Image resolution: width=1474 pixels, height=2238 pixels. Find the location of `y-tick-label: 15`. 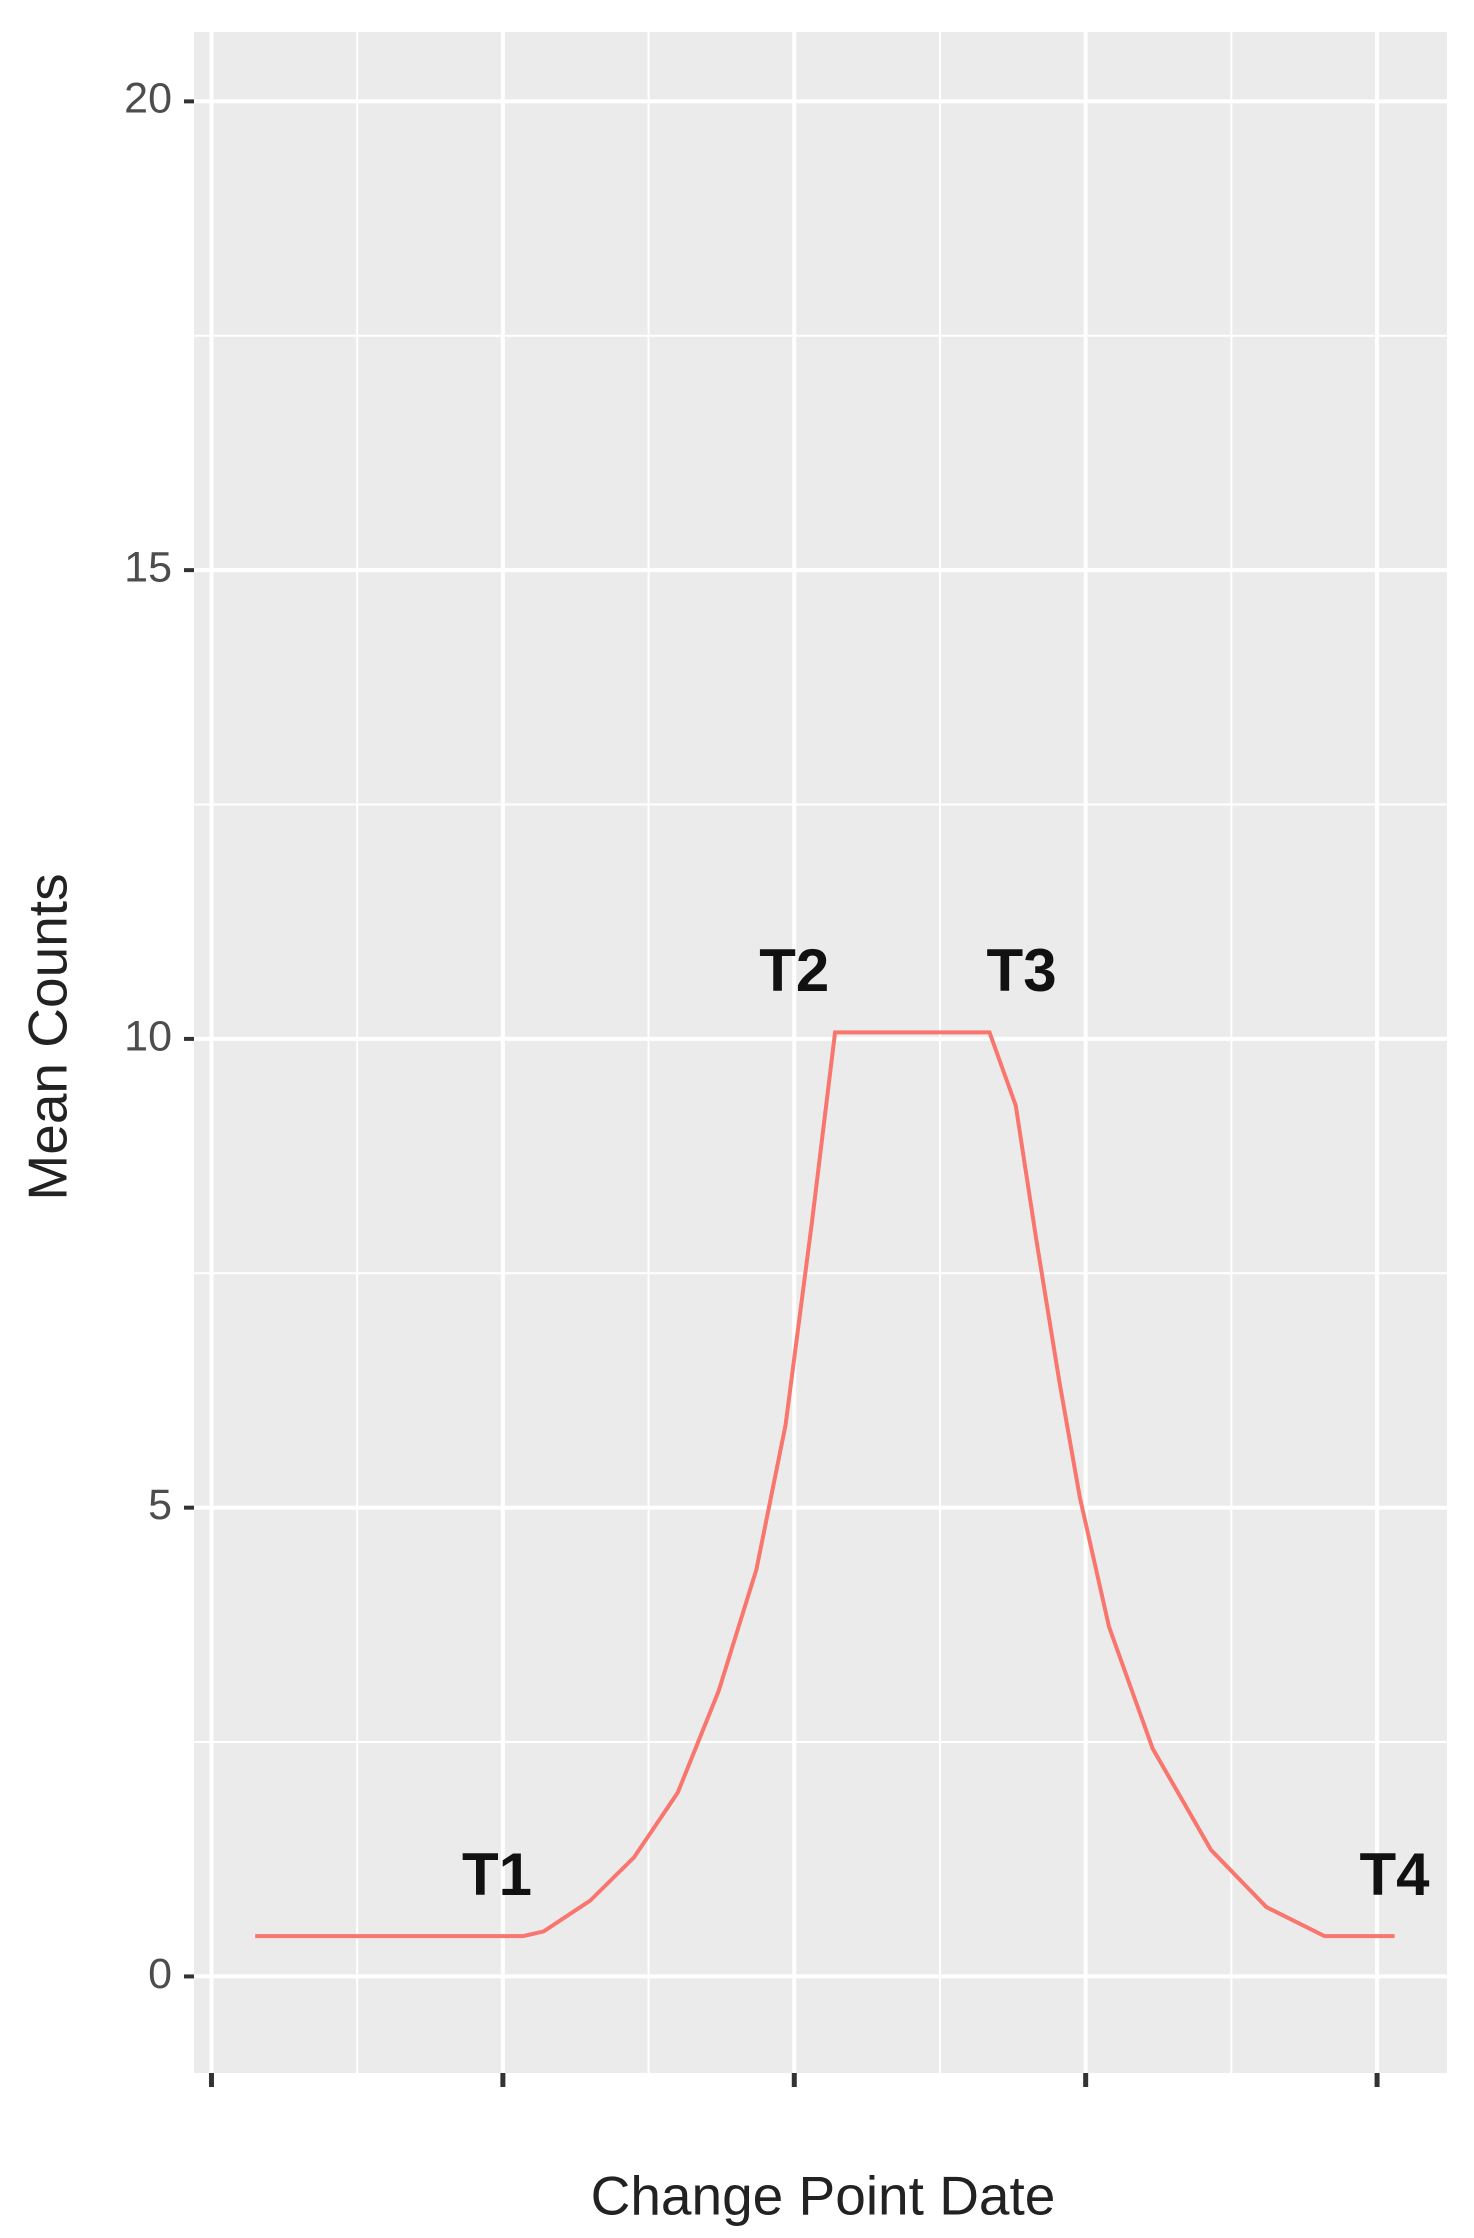

y-tick-label: 15 is located at coordinates (148, 568).